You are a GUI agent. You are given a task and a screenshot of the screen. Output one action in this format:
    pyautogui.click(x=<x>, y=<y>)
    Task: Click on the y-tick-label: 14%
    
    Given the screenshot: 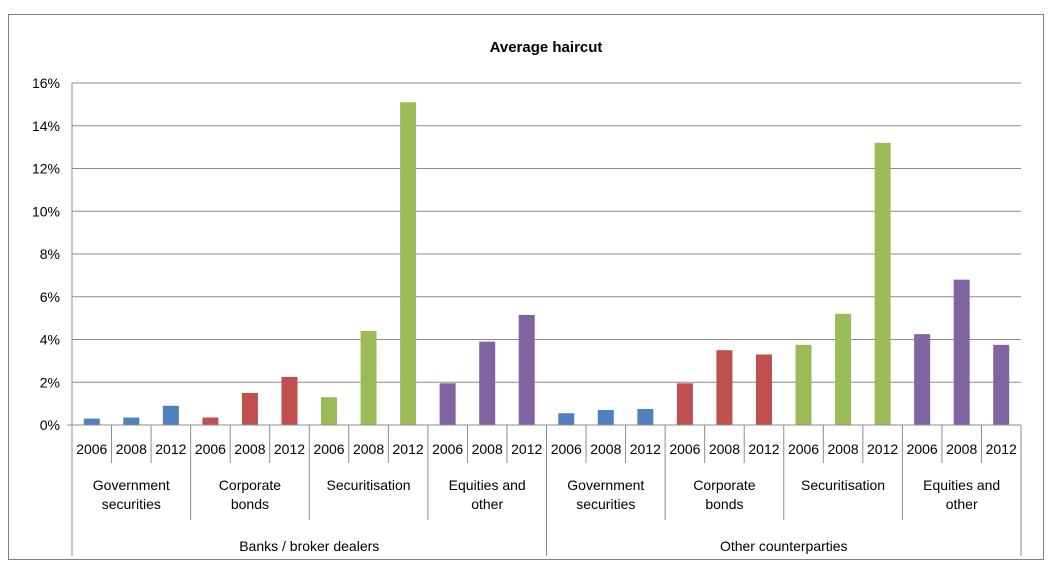 What is the action you would take?
    pyautogui.click(x=46, y=126)
    